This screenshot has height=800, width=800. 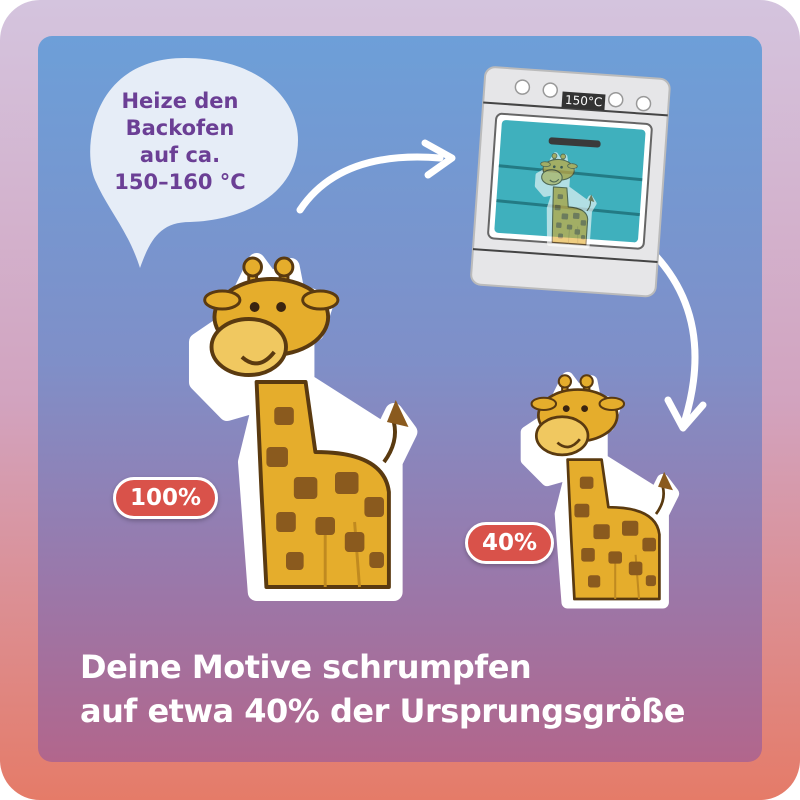 What do you see at coordinates (510, 543) in the screenshot?
I see `badge-40-percent: 40%` at bounding box center [510, 543].